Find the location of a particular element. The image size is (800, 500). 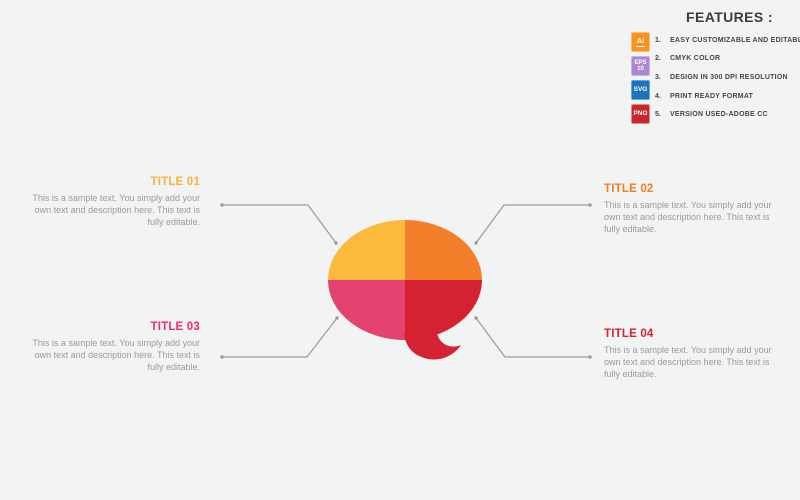

bubble-quadrant-top-left is located at coordinates (366, 250).